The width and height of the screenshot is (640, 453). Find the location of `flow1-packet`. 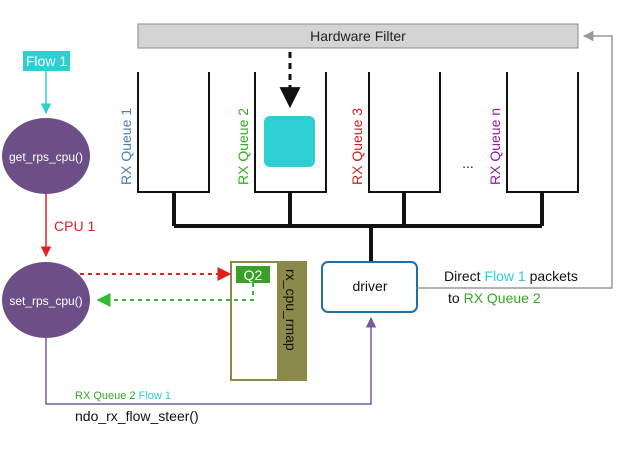

flow1-packet is located at coordinates (289, 141).